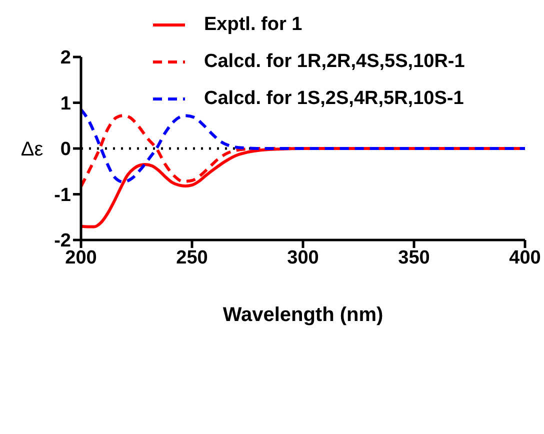 The image size is (544, 434). What do you see at coordinates (303, 315) in the screenshot?
I see `x-axis-title: Wavelength (nm)` at bounding box center [303, 315].